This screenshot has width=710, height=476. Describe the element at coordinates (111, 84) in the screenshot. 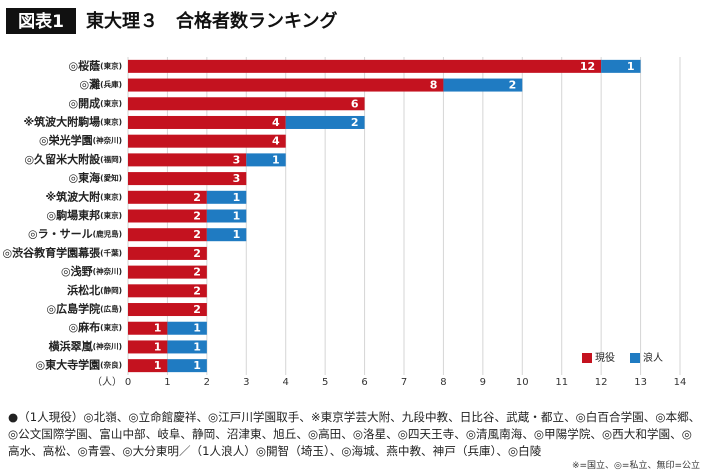

I see `region: (兵庫)` at that location.